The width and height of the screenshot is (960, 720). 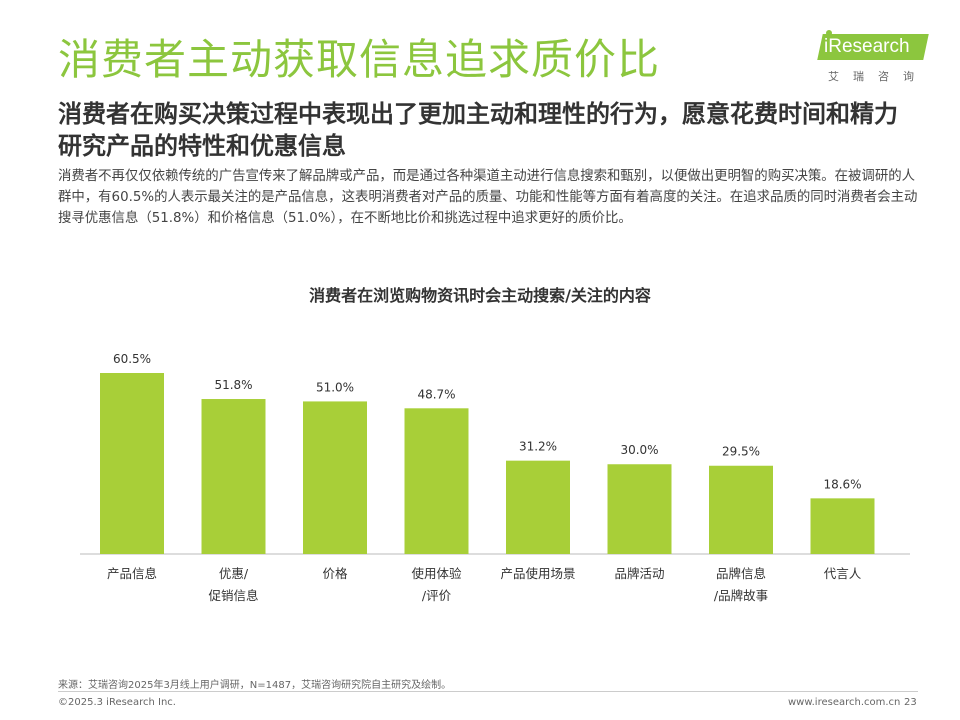 What do you see at coordinates (132, 573) in the screenshot?
I see `category-label: 产品信息` at bounding box center [132, 573].